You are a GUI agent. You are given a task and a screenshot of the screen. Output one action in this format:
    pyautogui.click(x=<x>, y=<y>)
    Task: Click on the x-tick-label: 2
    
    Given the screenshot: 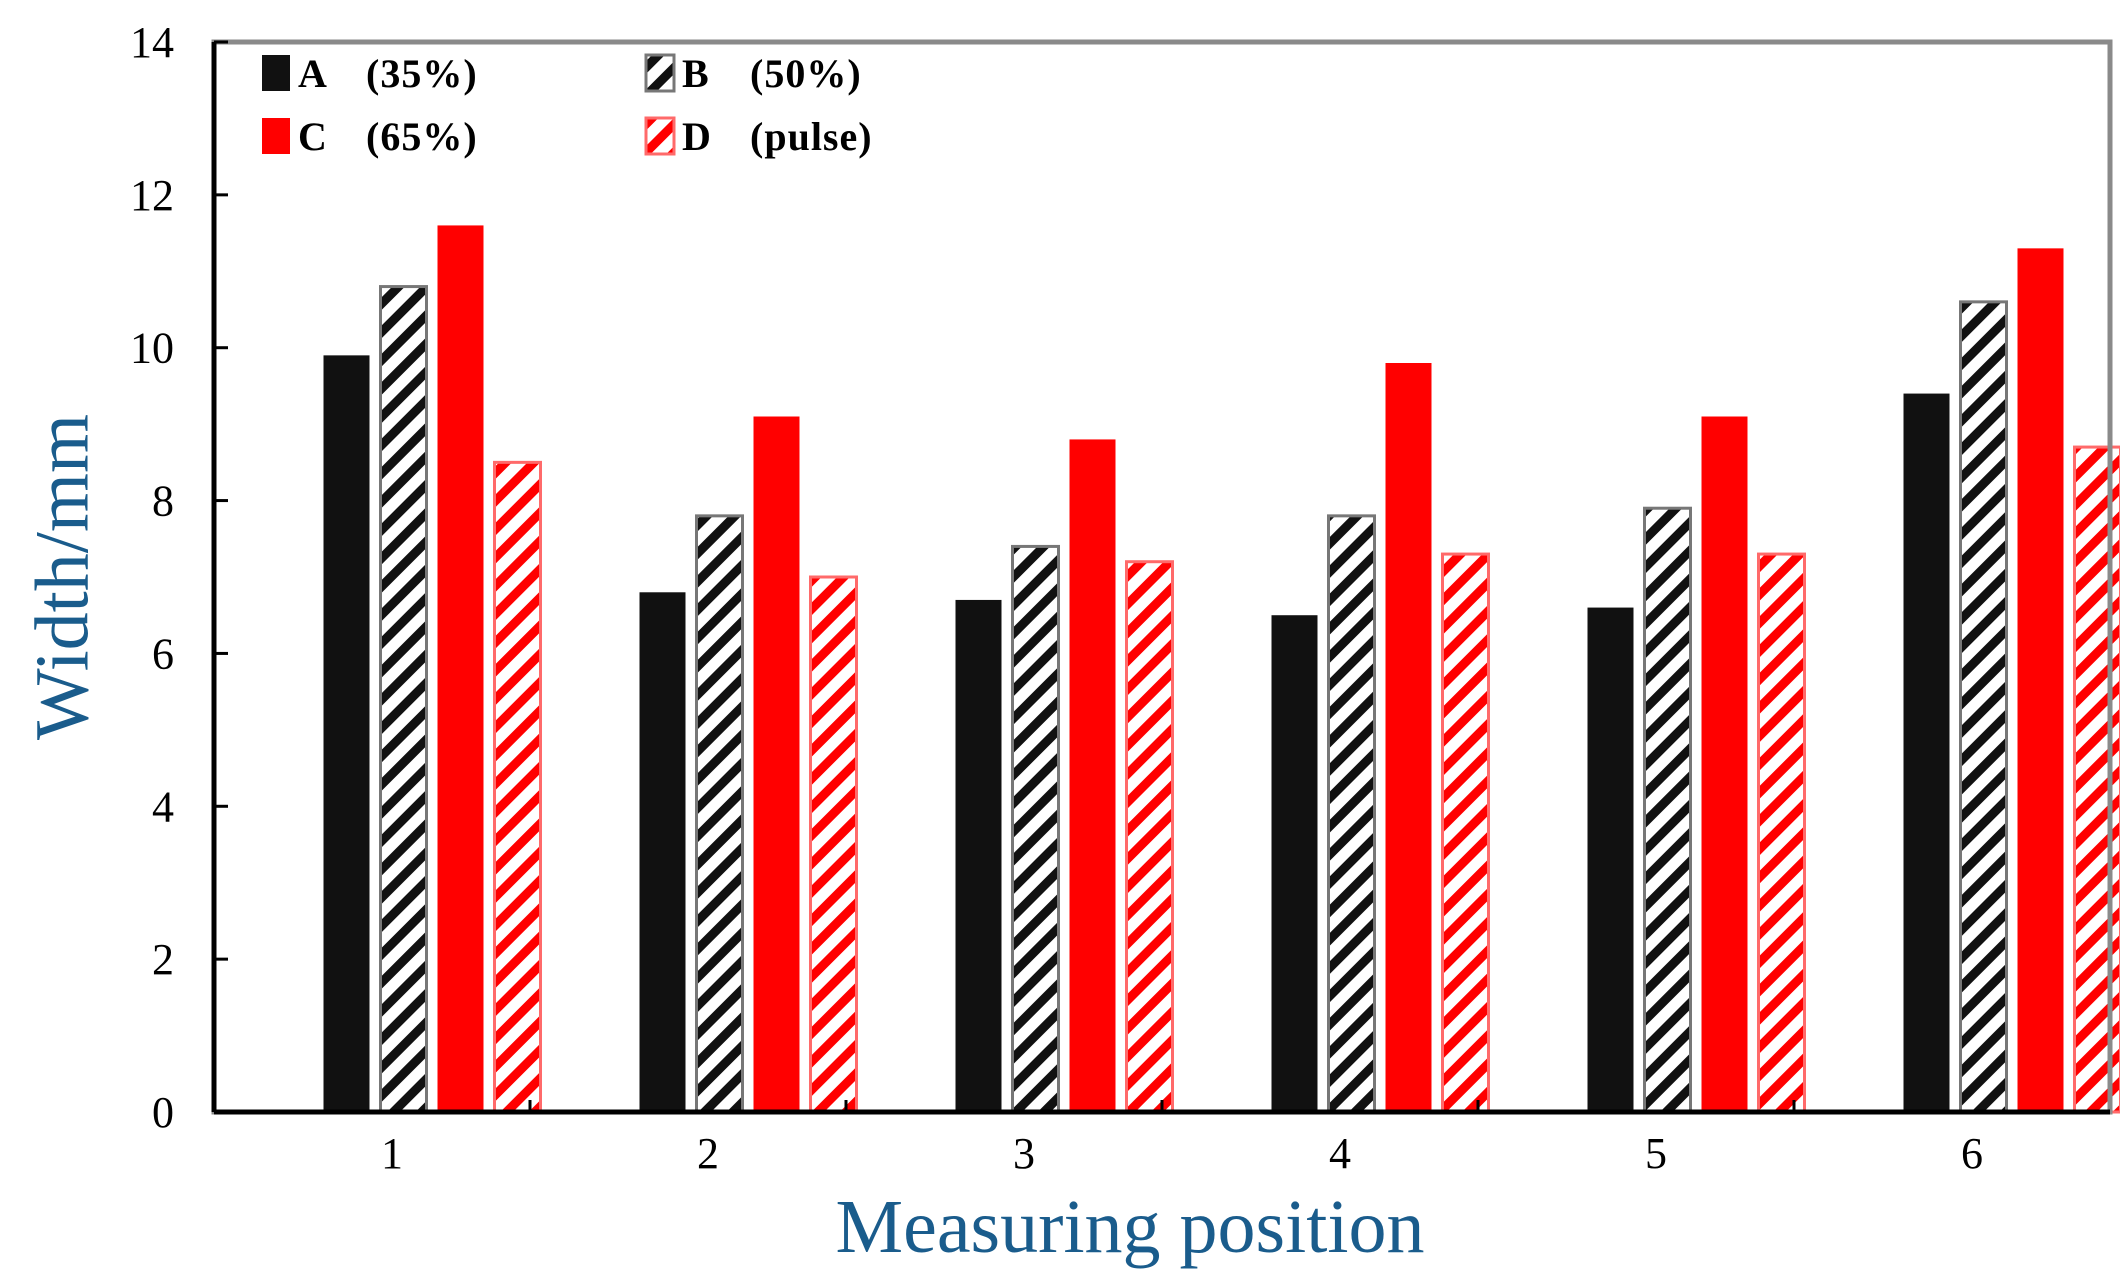 What is the action you would take?
    pyautogui.click(x=708, y=1153)
    